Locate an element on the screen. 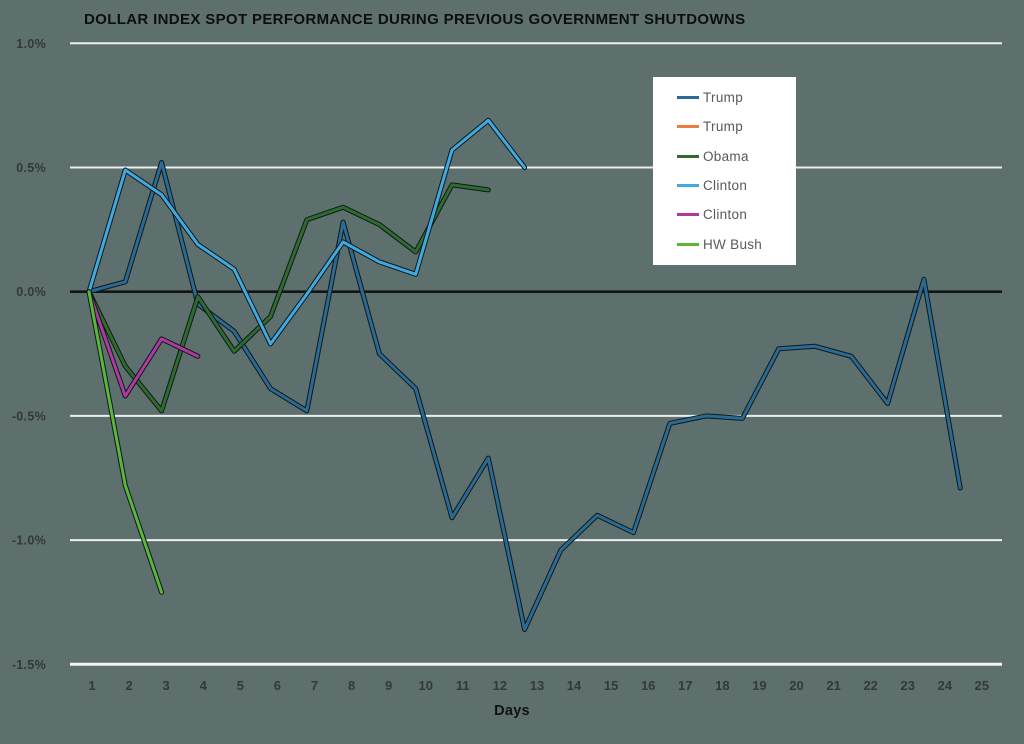 This screenshot has height=744, width=1024. legend-item-hw-bush: HW Bush is located at coordinates (724, 244).